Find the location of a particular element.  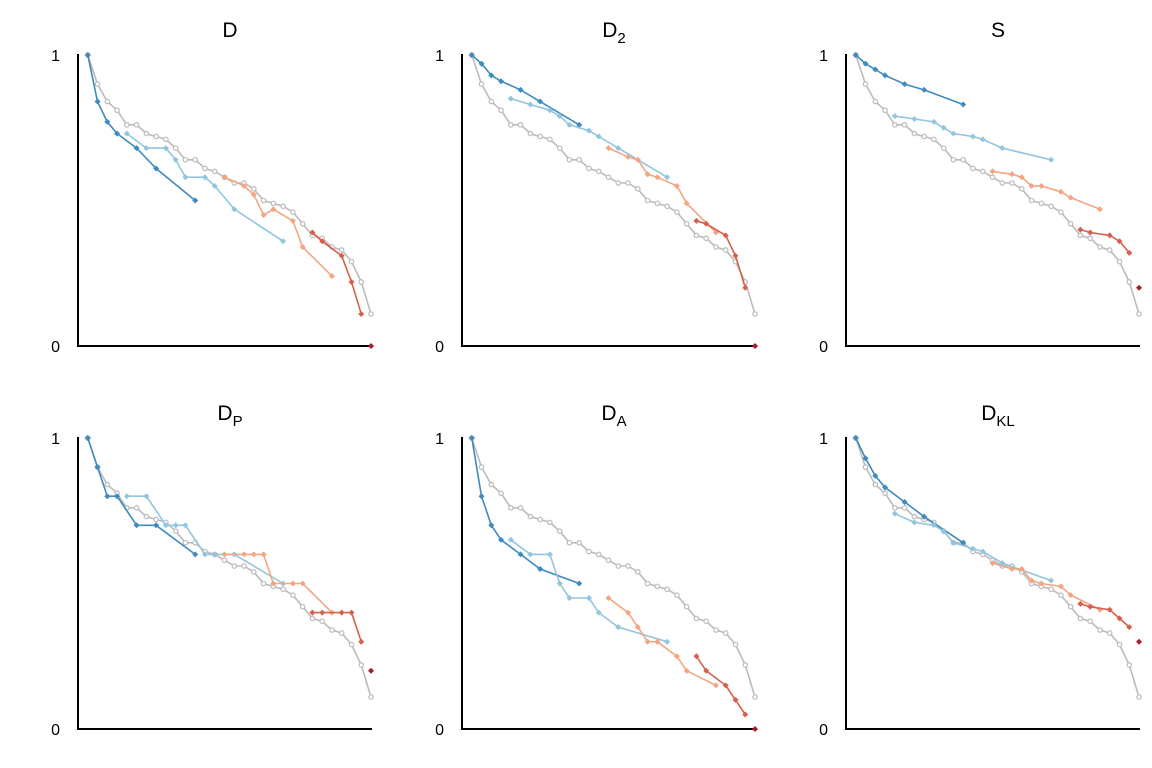

panel-title: DKL is located at coordinates (998, 416).